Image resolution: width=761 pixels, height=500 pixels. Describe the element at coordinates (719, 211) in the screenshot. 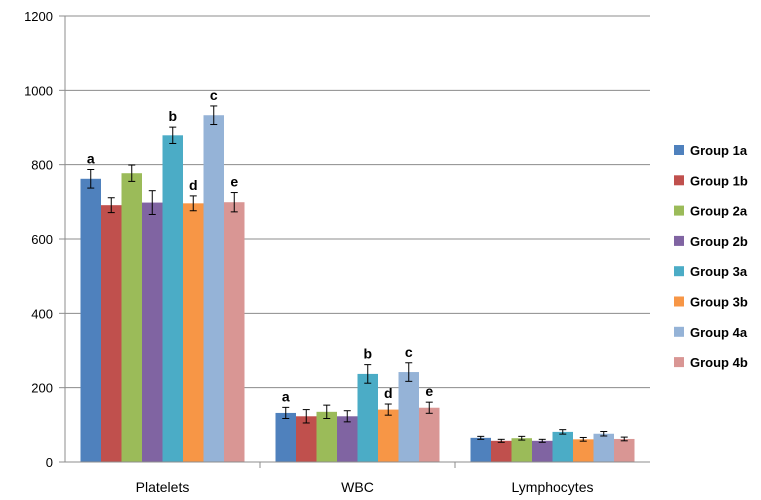

I see `legend-label: Group 2a` at that location.